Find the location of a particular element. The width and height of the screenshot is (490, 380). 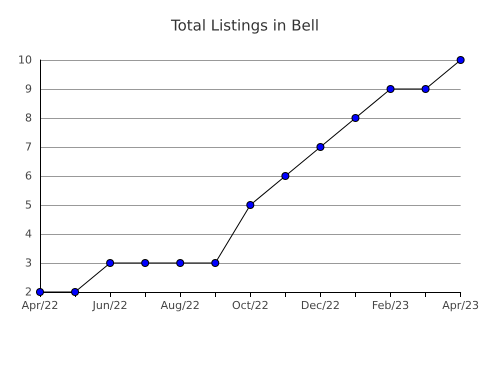

x-tick-label: Apr/23 is located at coordinates (460, 305).